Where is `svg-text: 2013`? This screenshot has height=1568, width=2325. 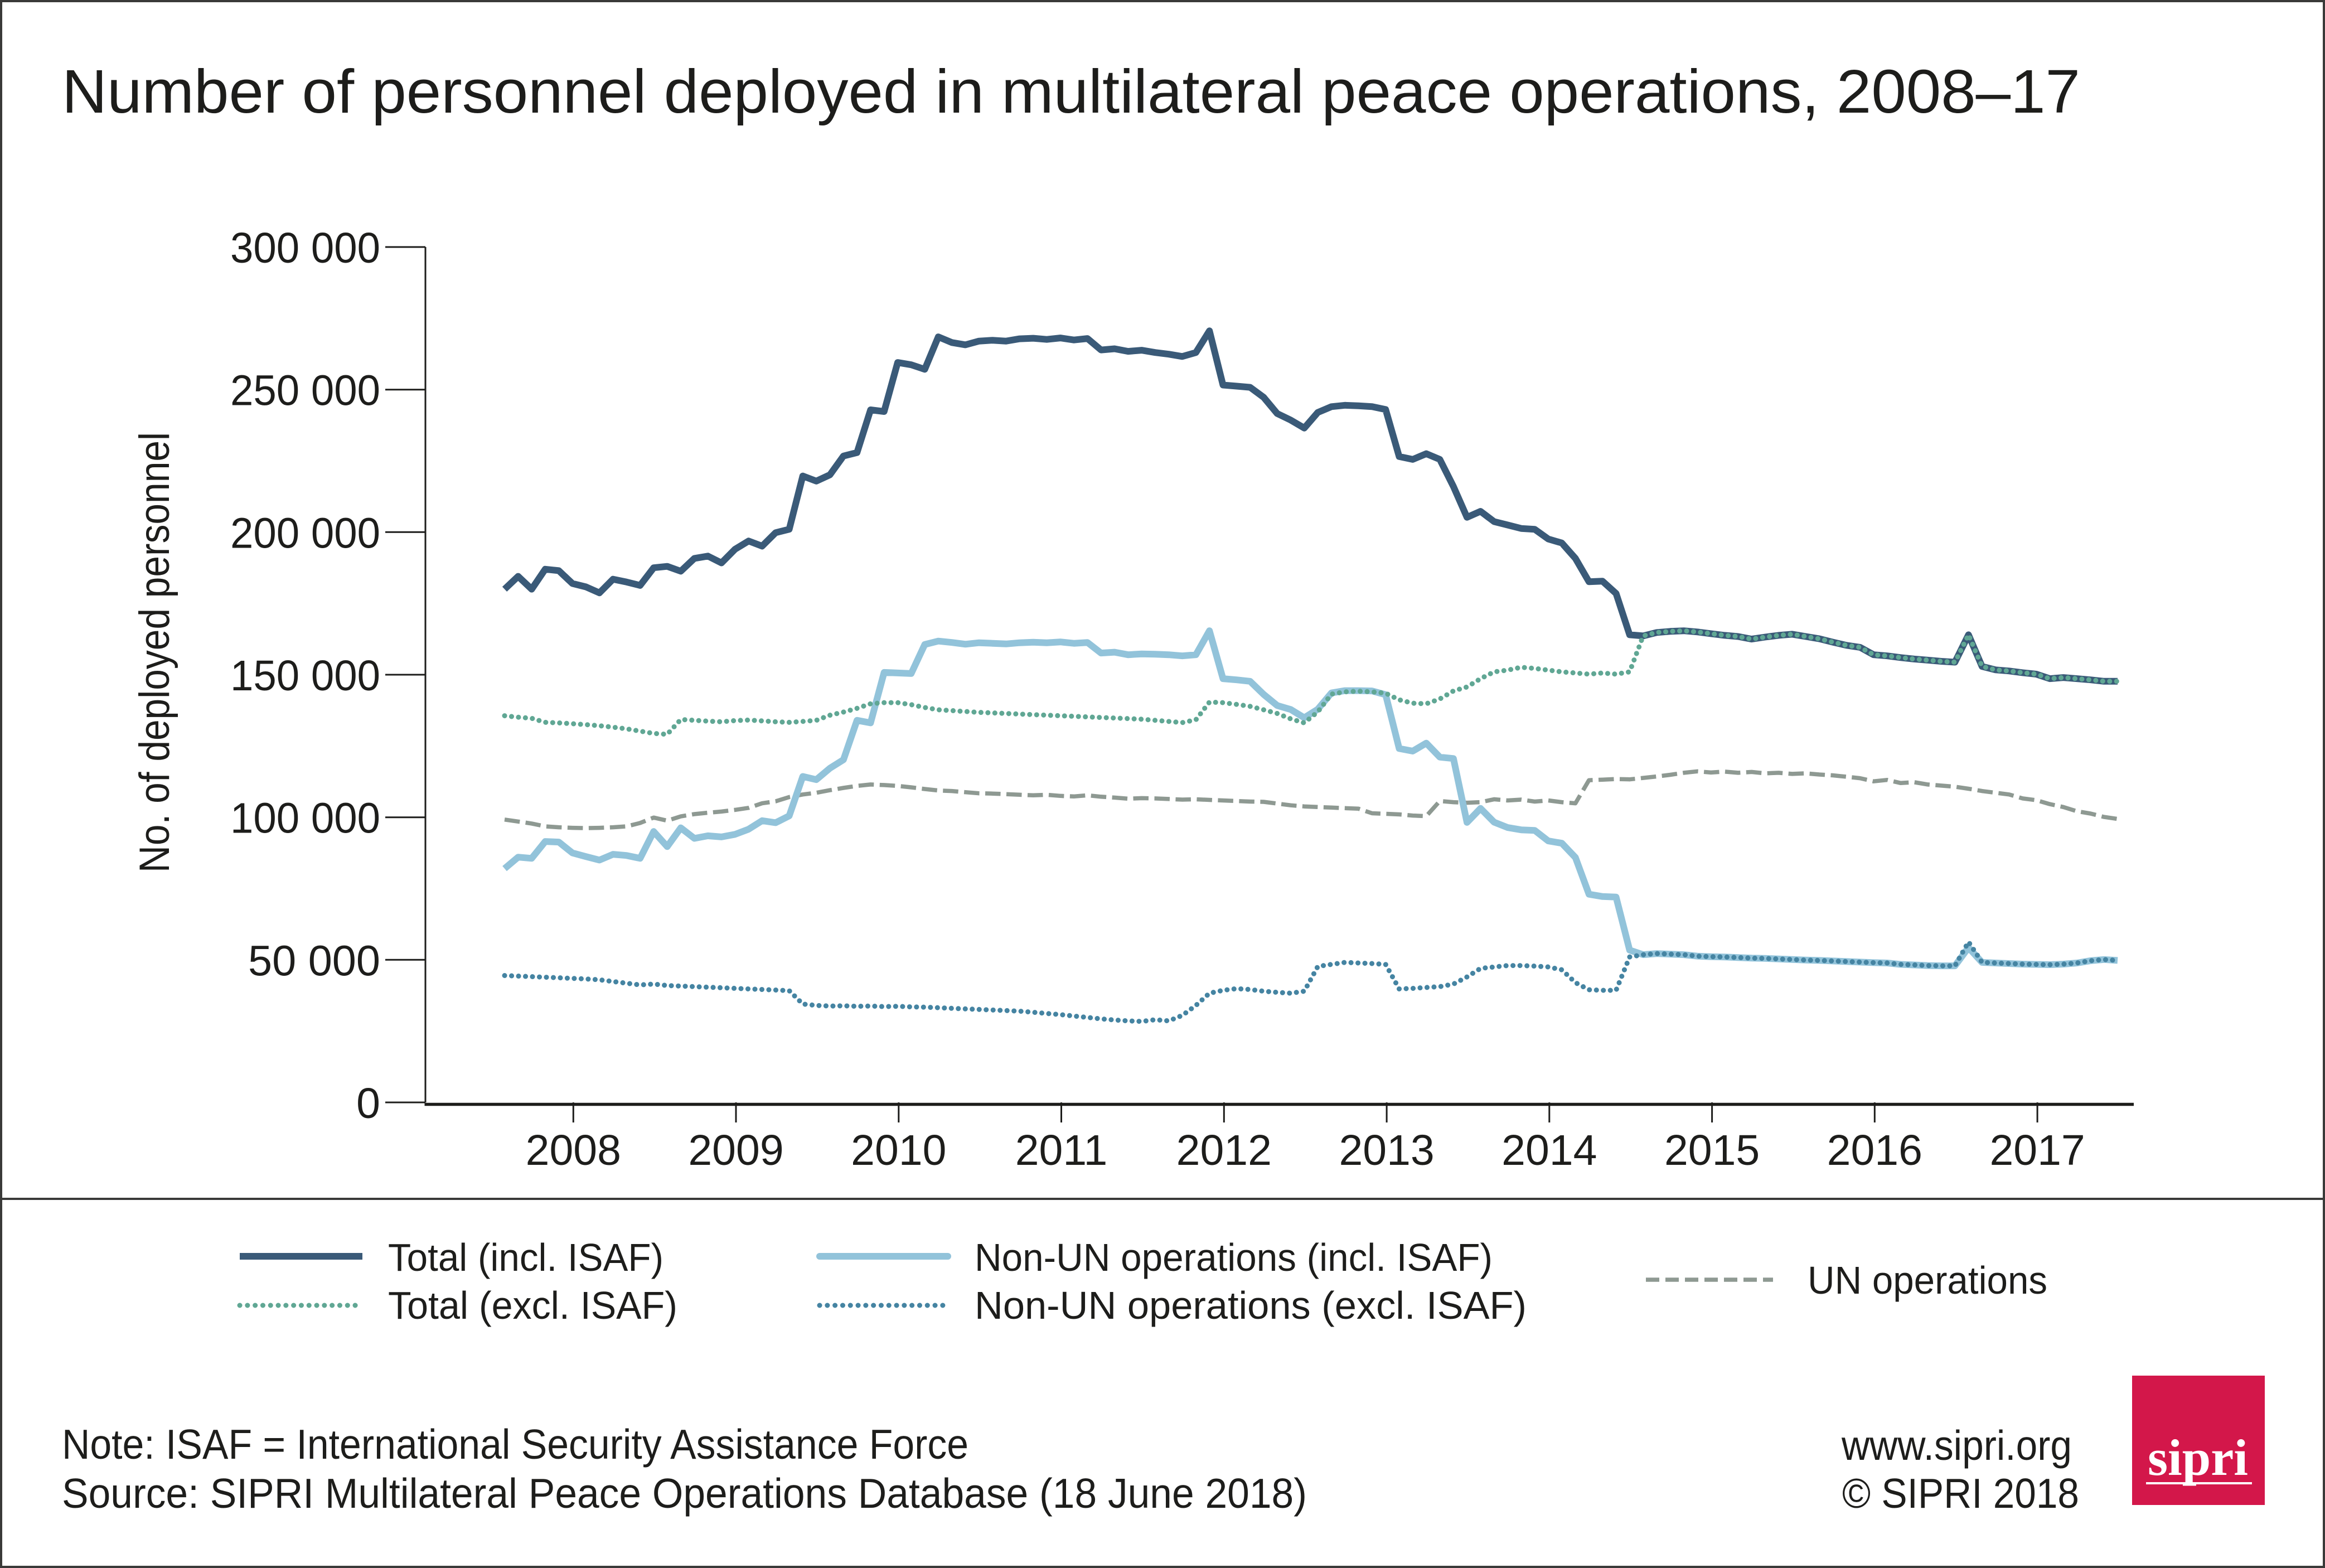
svg-text: 2013 is located at coordinates (1386, 1150).